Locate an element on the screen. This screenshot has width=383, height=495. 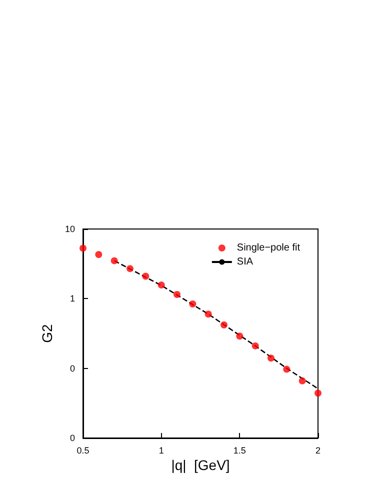
x-tick-label: 1.5 is located at coordinates (239, 451).